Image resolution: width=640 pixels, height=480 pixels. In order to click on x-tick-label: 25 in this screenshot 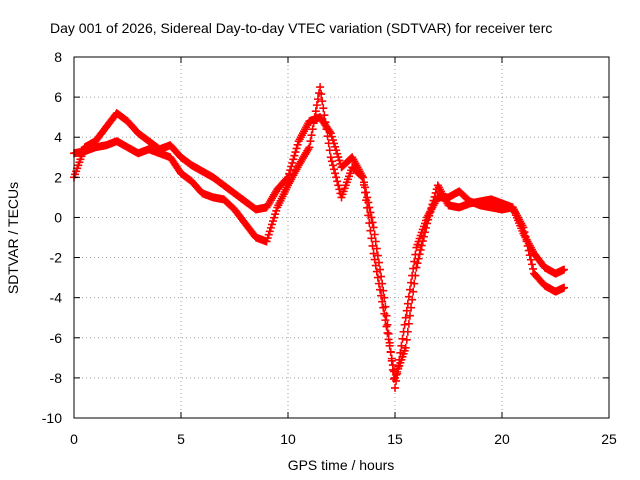, I will do `click(609, 439)`.